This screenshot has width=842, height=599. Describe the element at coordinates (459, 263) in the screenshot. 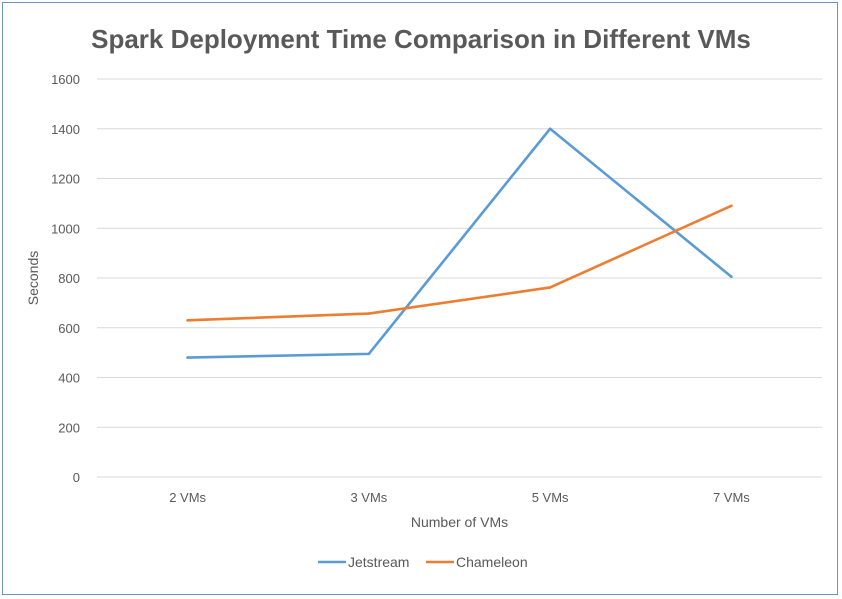

I see `series-line-chameleon` at that location.